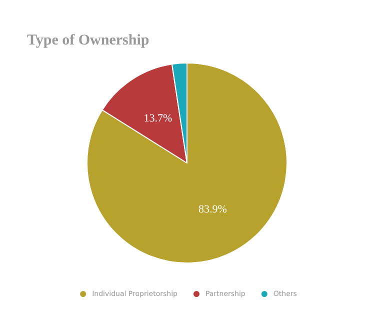  What do you see at coordinates (212, 209) in the screenshot?
I see `data-label: 83.9%` at bounding box center [212, 209].